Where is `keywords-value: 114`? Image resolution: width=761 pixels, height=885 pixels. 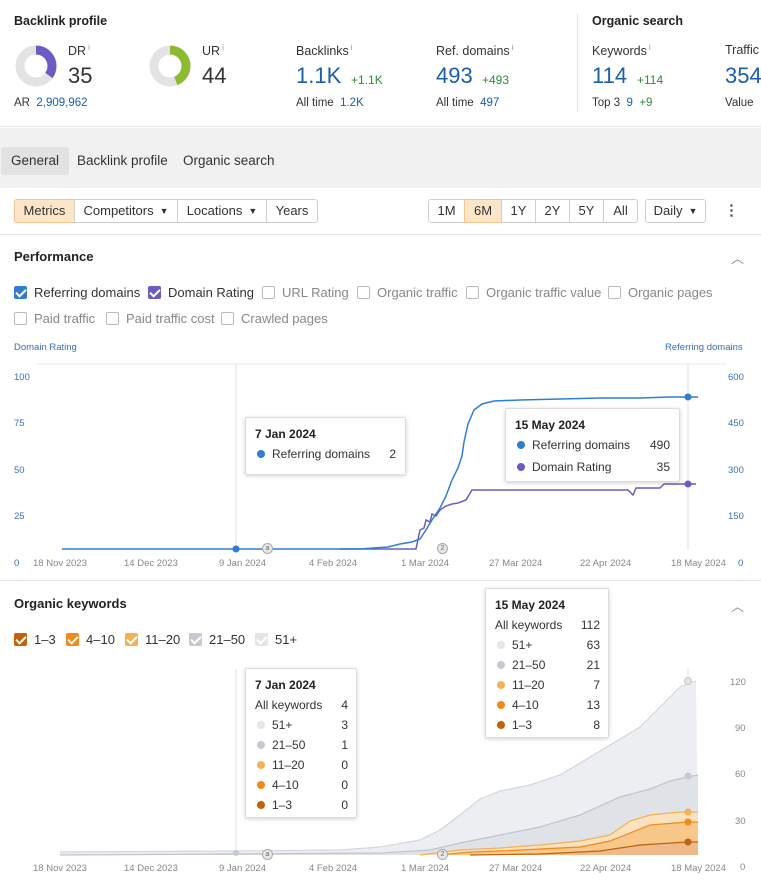
keywords-value: 114 is located at coordinates (610, 75).